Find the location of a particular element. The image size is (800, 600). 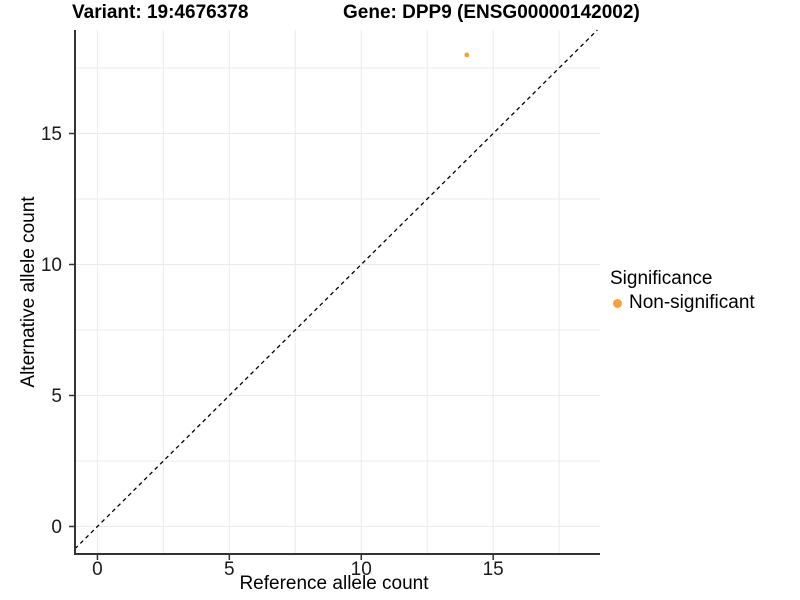

y-tick-label: 15 is located at coordinates (51, 134).